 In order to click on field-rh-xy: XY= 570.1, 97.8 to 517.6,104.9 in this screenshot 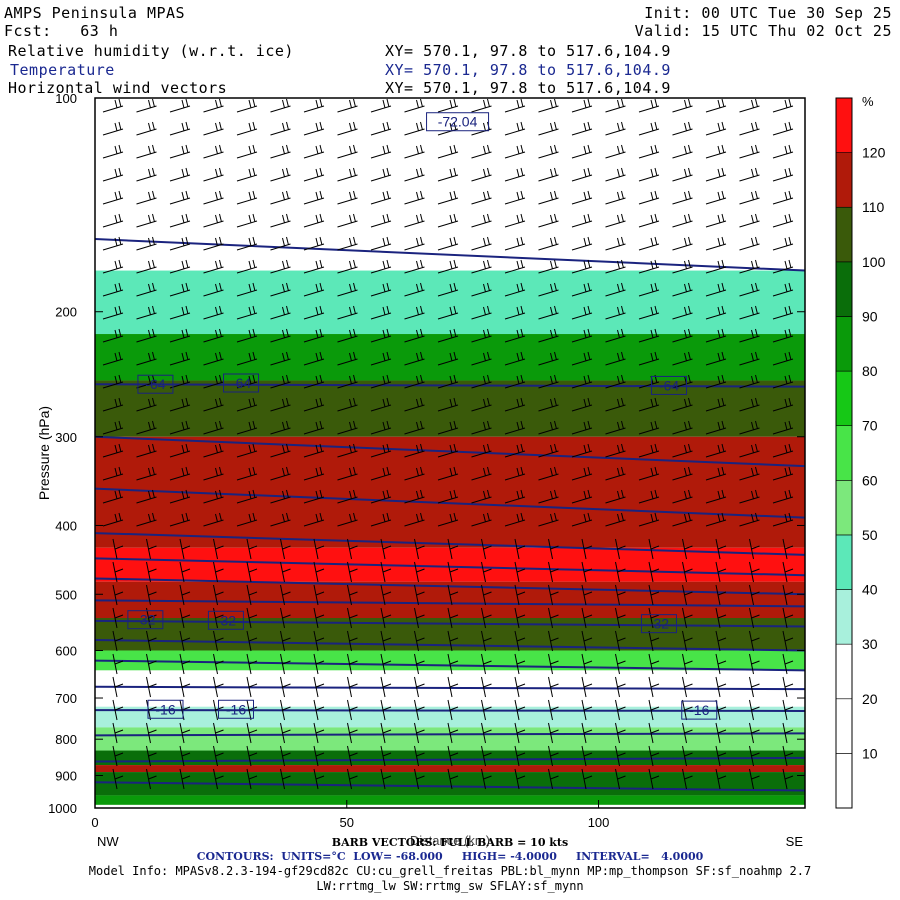, I will do `click(528, 51)`.